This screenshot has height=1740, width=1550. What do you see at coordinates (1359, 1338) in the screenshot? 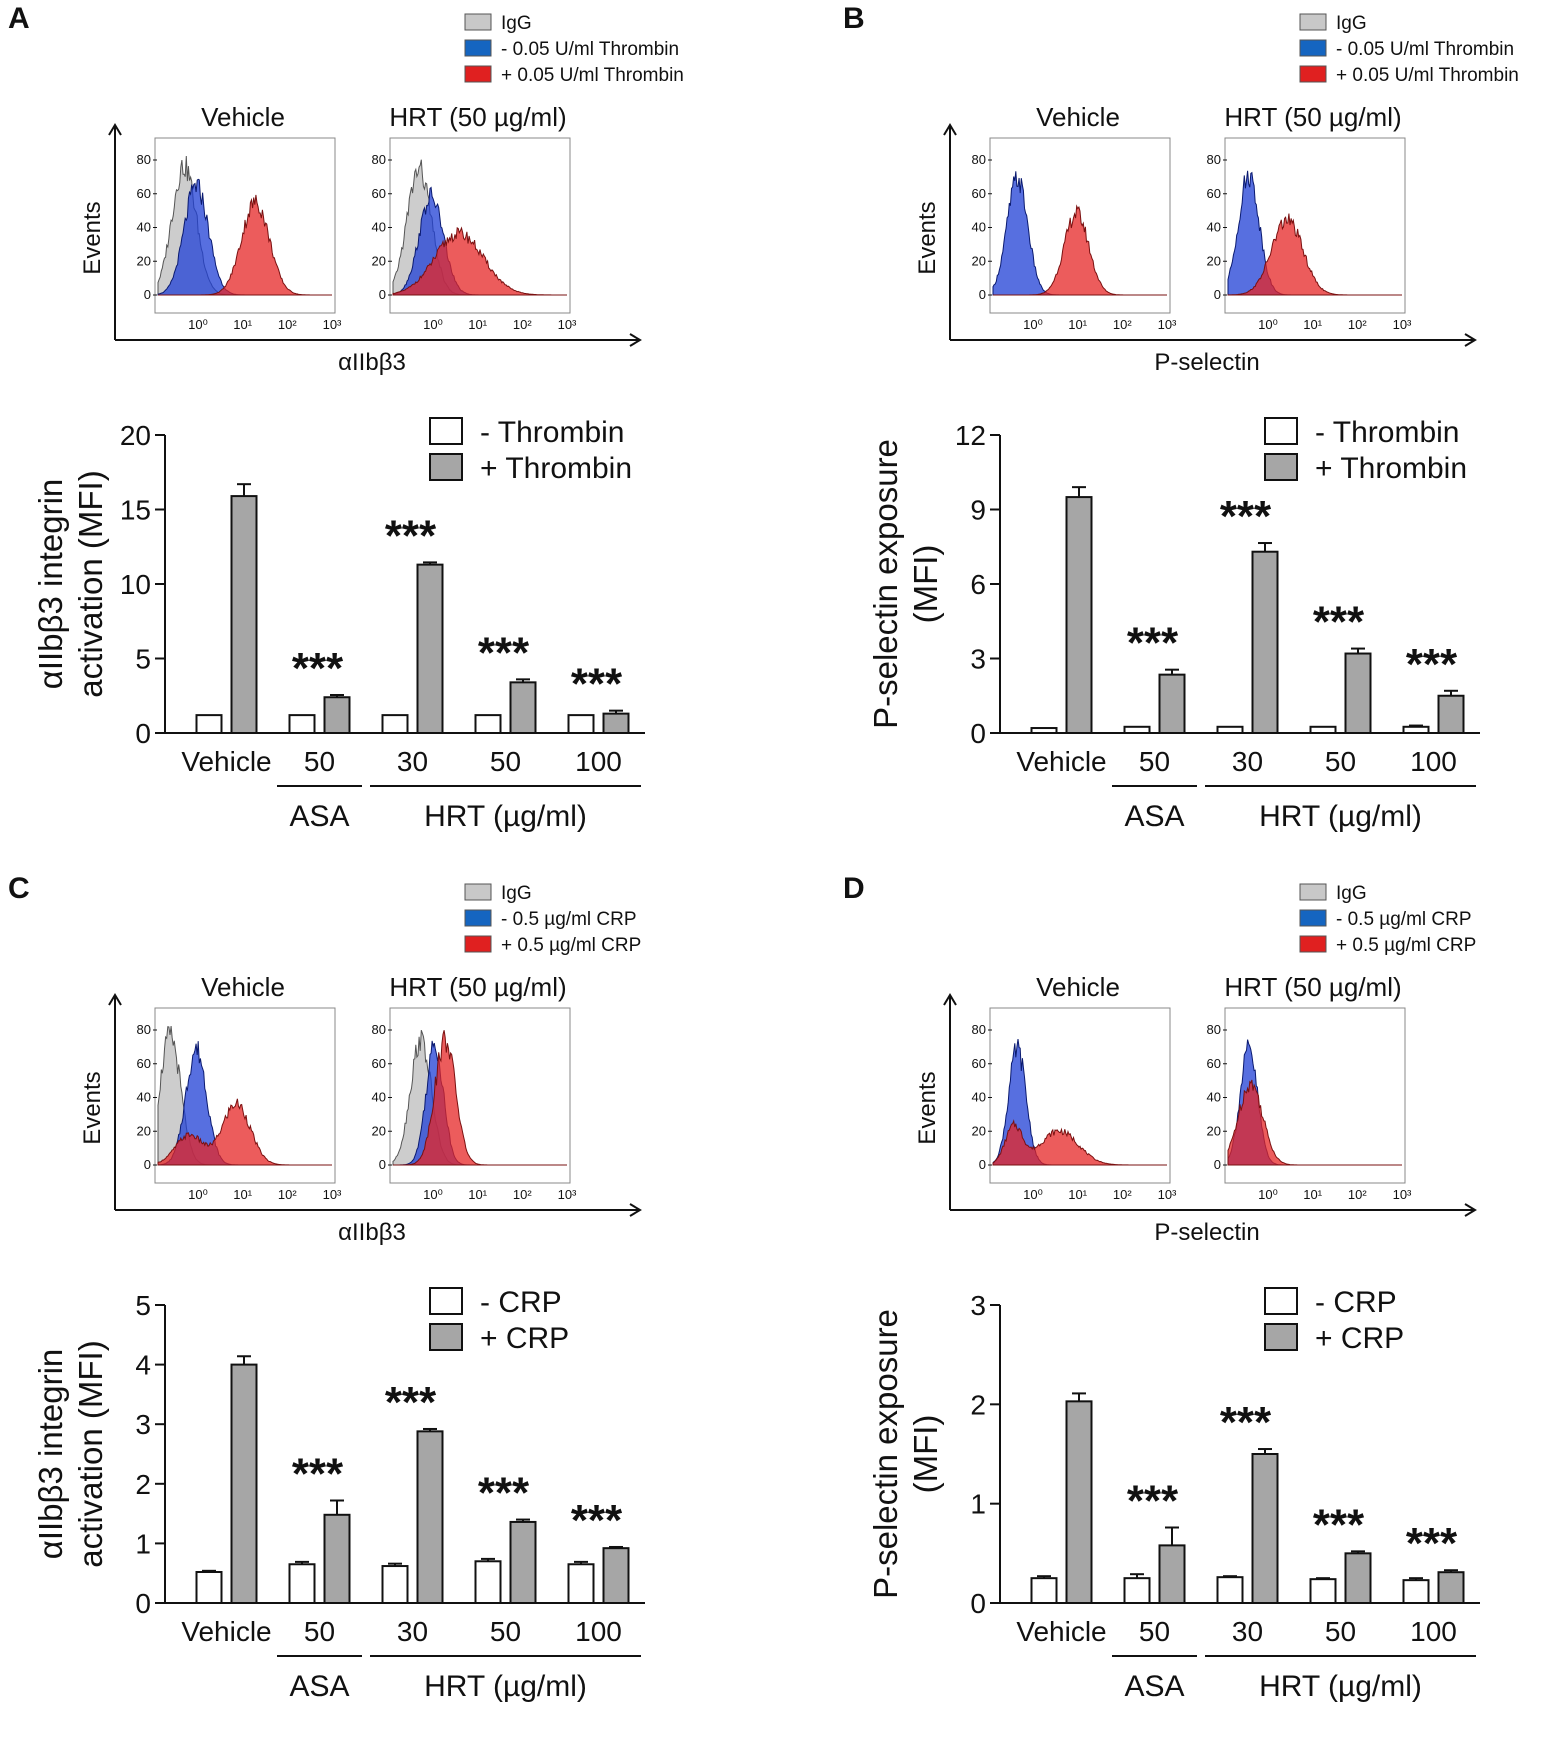
I see `bar-legend-label-1: + CRP` at bounding box center [1359, 1338].